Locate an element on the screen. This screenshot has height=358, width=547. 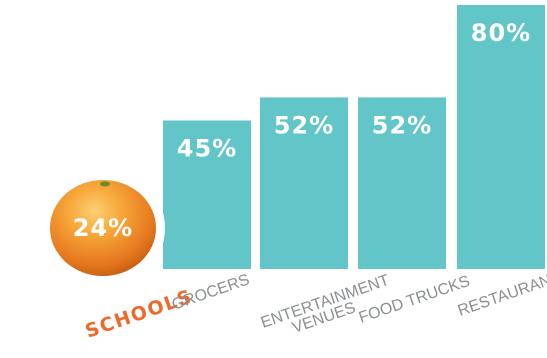
bar-restaurants is located at coordinates (501, 137).